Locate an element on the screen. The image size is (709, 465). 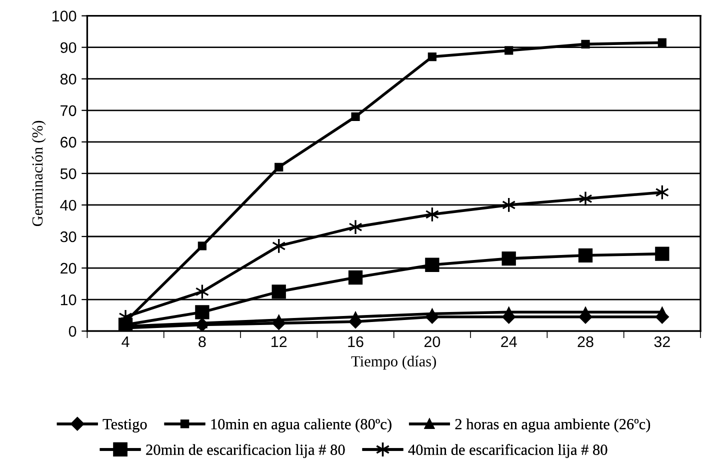
y-tick-label: 10 is located at coordinates (68, 300).